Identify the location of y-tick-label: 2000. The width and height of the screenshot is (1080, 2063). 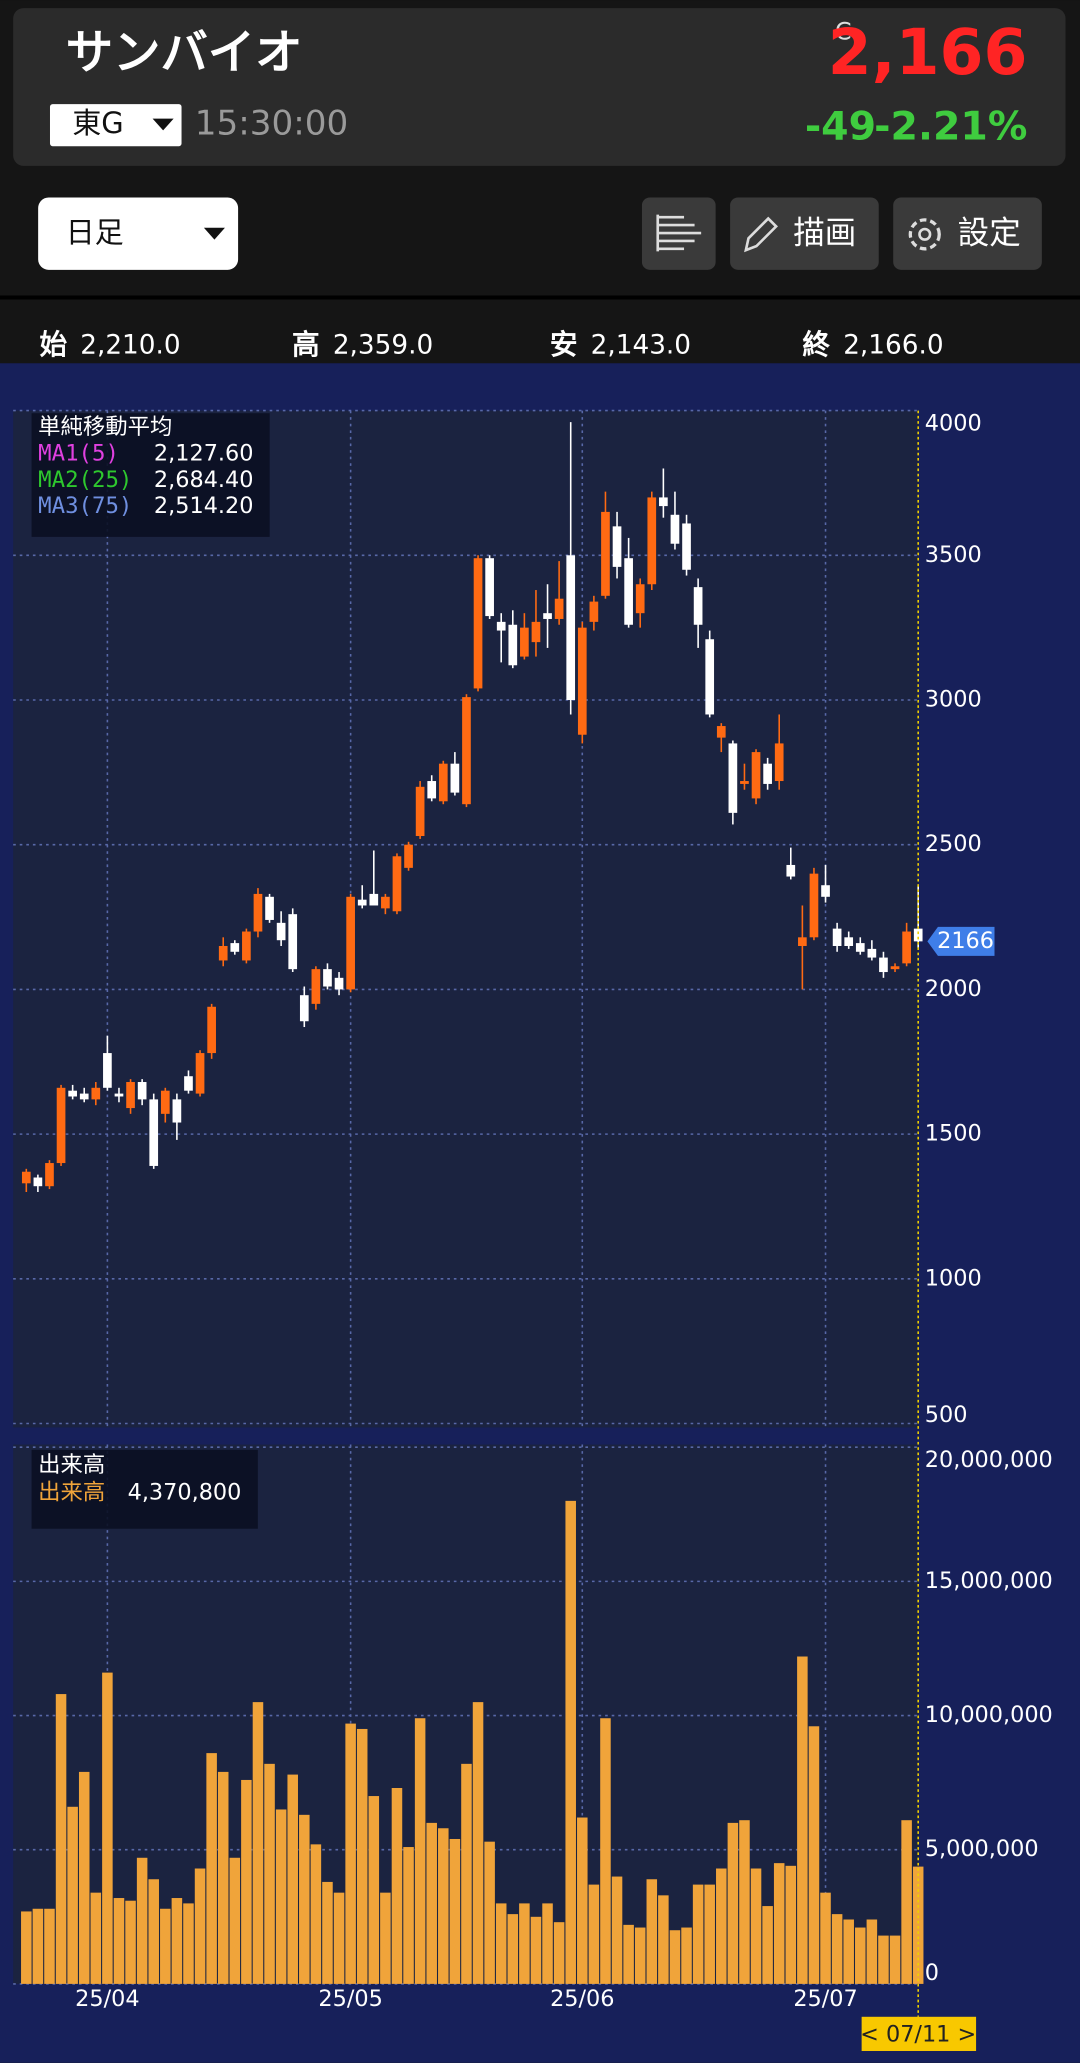
(953, 989).